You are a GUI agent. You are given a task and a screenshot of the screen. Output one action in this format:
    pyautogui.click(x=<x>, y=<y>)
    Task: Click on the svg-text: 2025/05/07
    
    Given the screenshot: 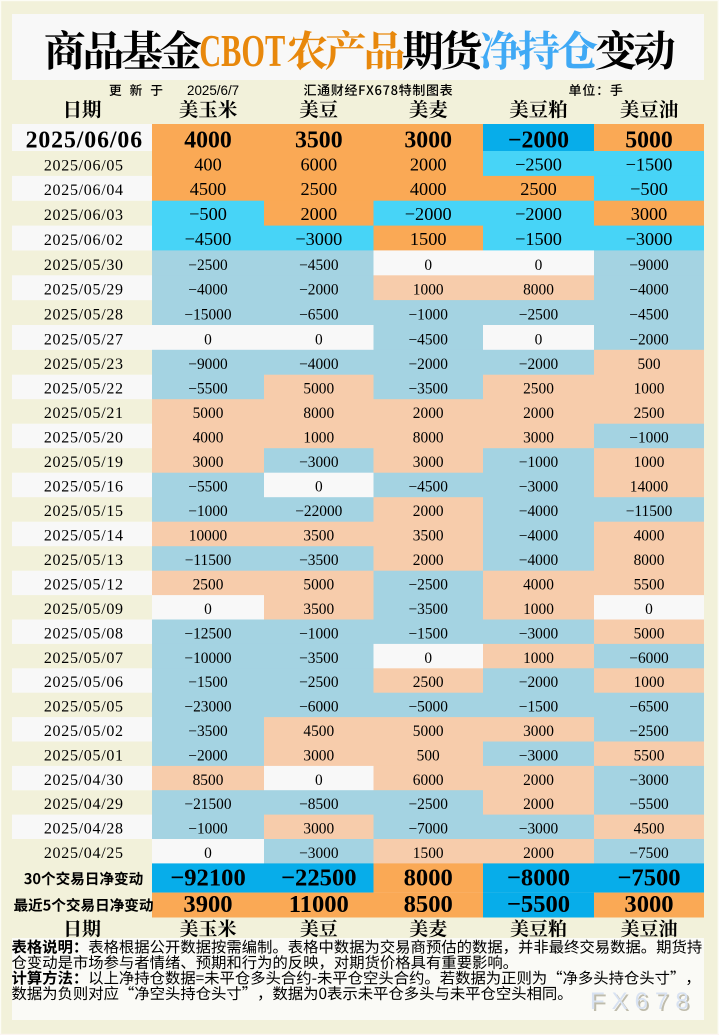 What is the action you would take?
    pyautogui.click(x=84, y=658)
    